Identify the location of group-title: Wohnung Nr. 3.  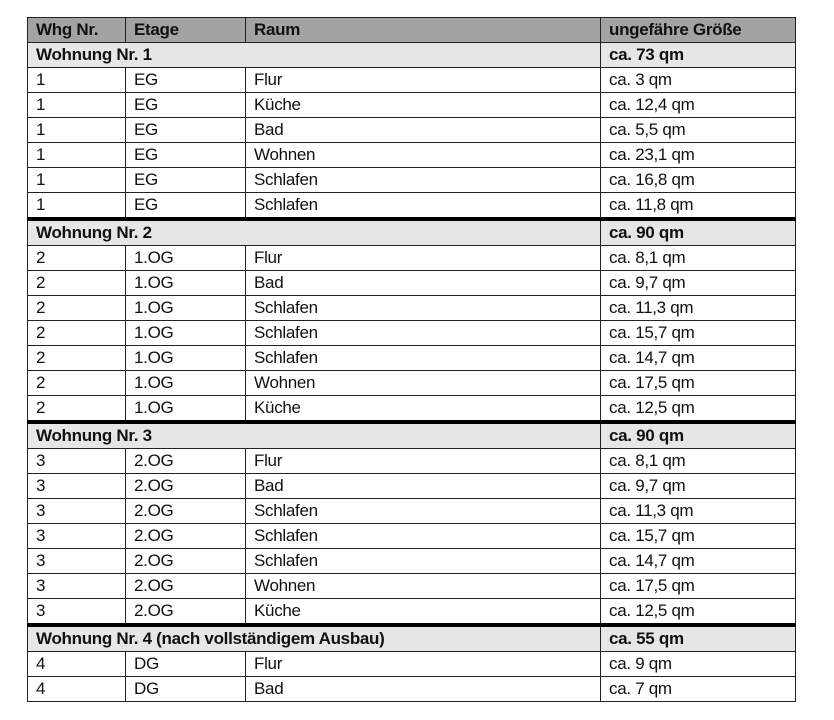
(314, 434).